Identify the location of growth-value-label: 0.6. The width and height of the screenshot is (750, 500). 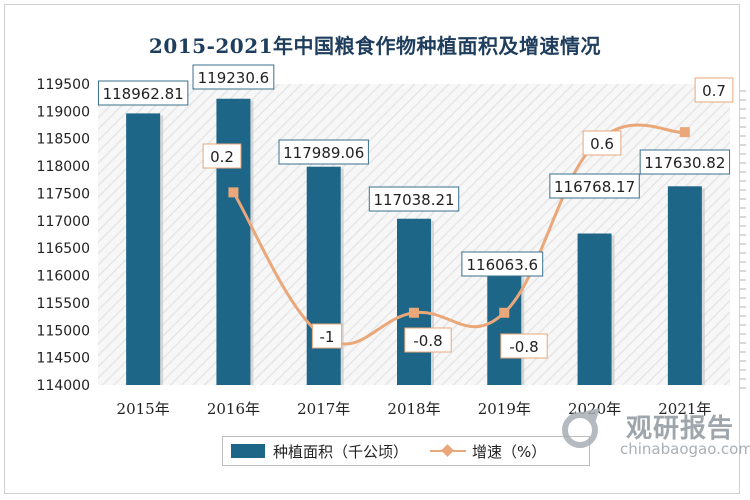
(602, 144).